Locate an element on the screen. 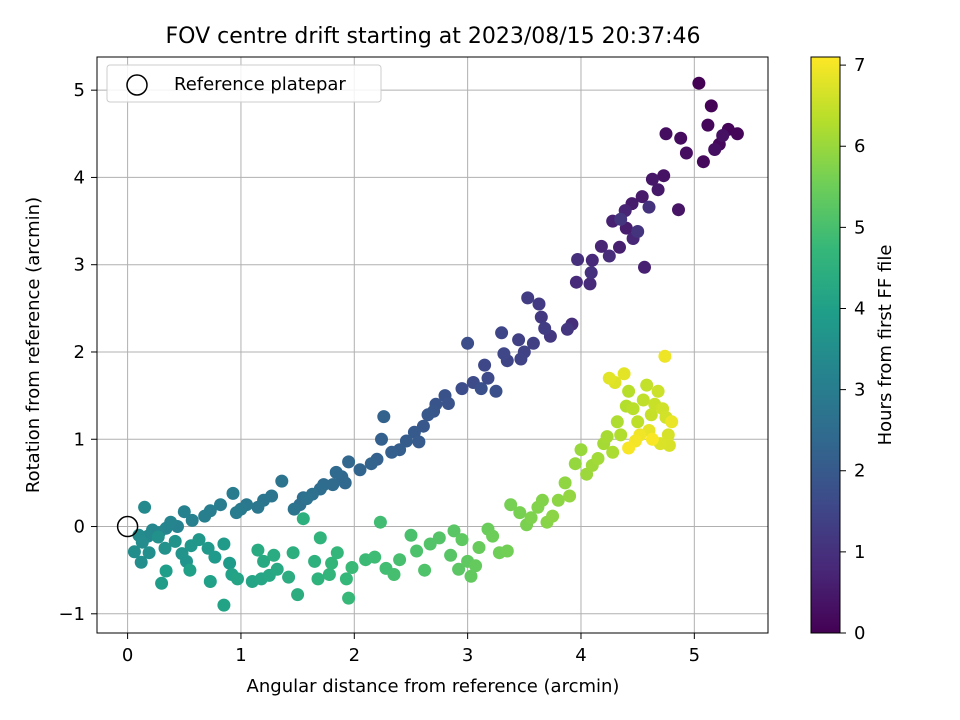 The width and height of the screenshot is (960, 720). legend: Reference platepar is located at coordinates (244, 83).